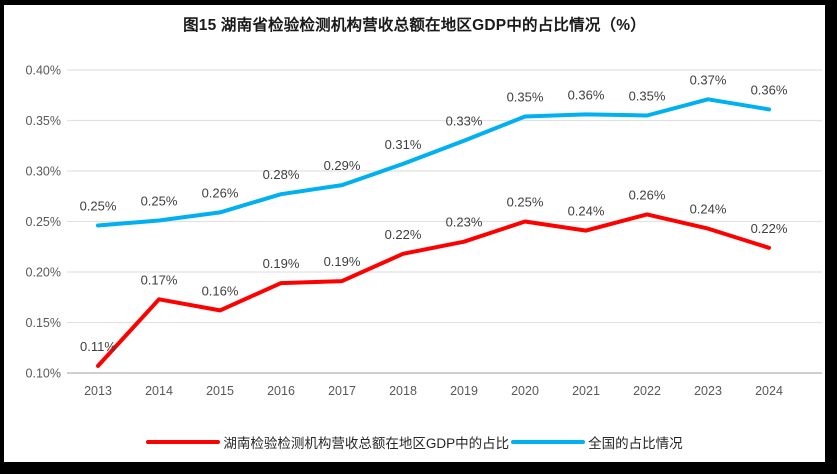 This screenshot has height=474, width=837. I want to click on chart-legend: 湖南检验检测机构营收总额在地区GDP中的占比 全国的占比情况, so click(414, 442).